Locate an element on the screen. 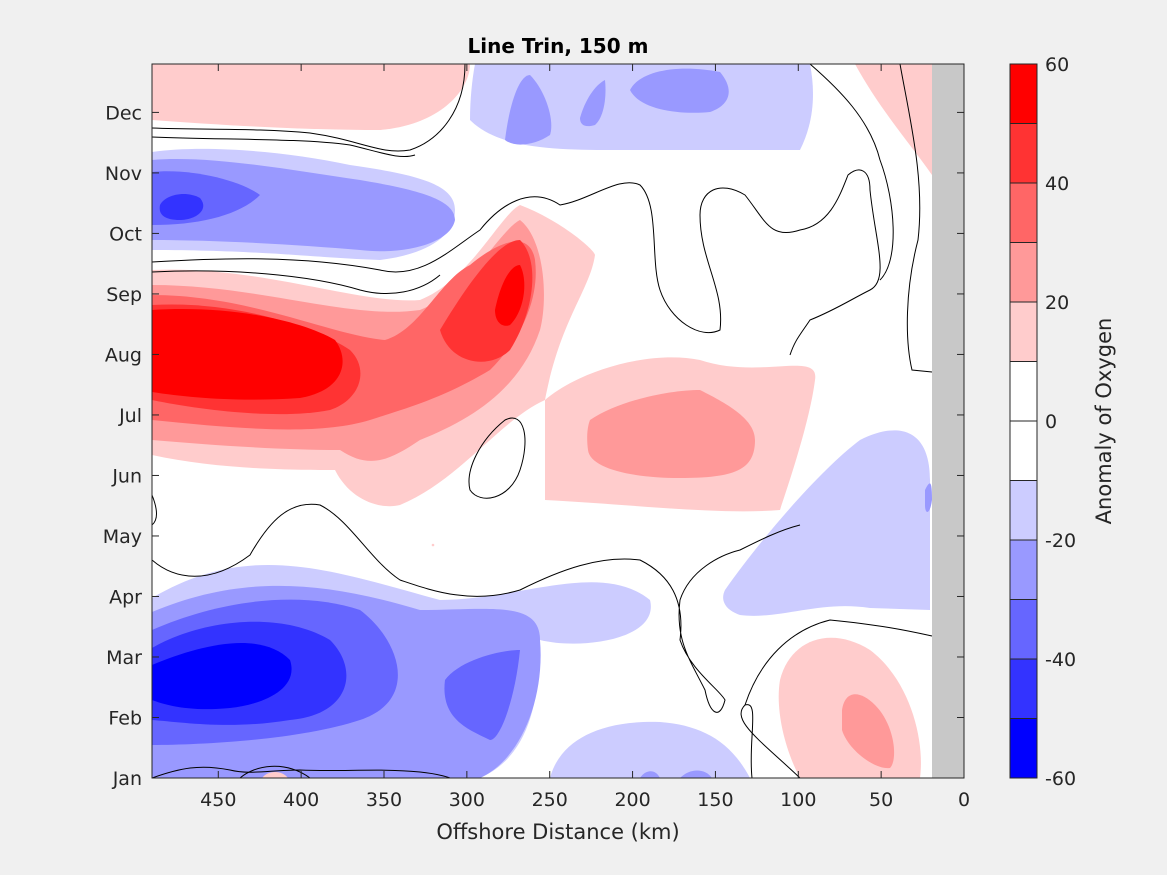  y-tick-label: Jan is located at coordinates (127, 779).